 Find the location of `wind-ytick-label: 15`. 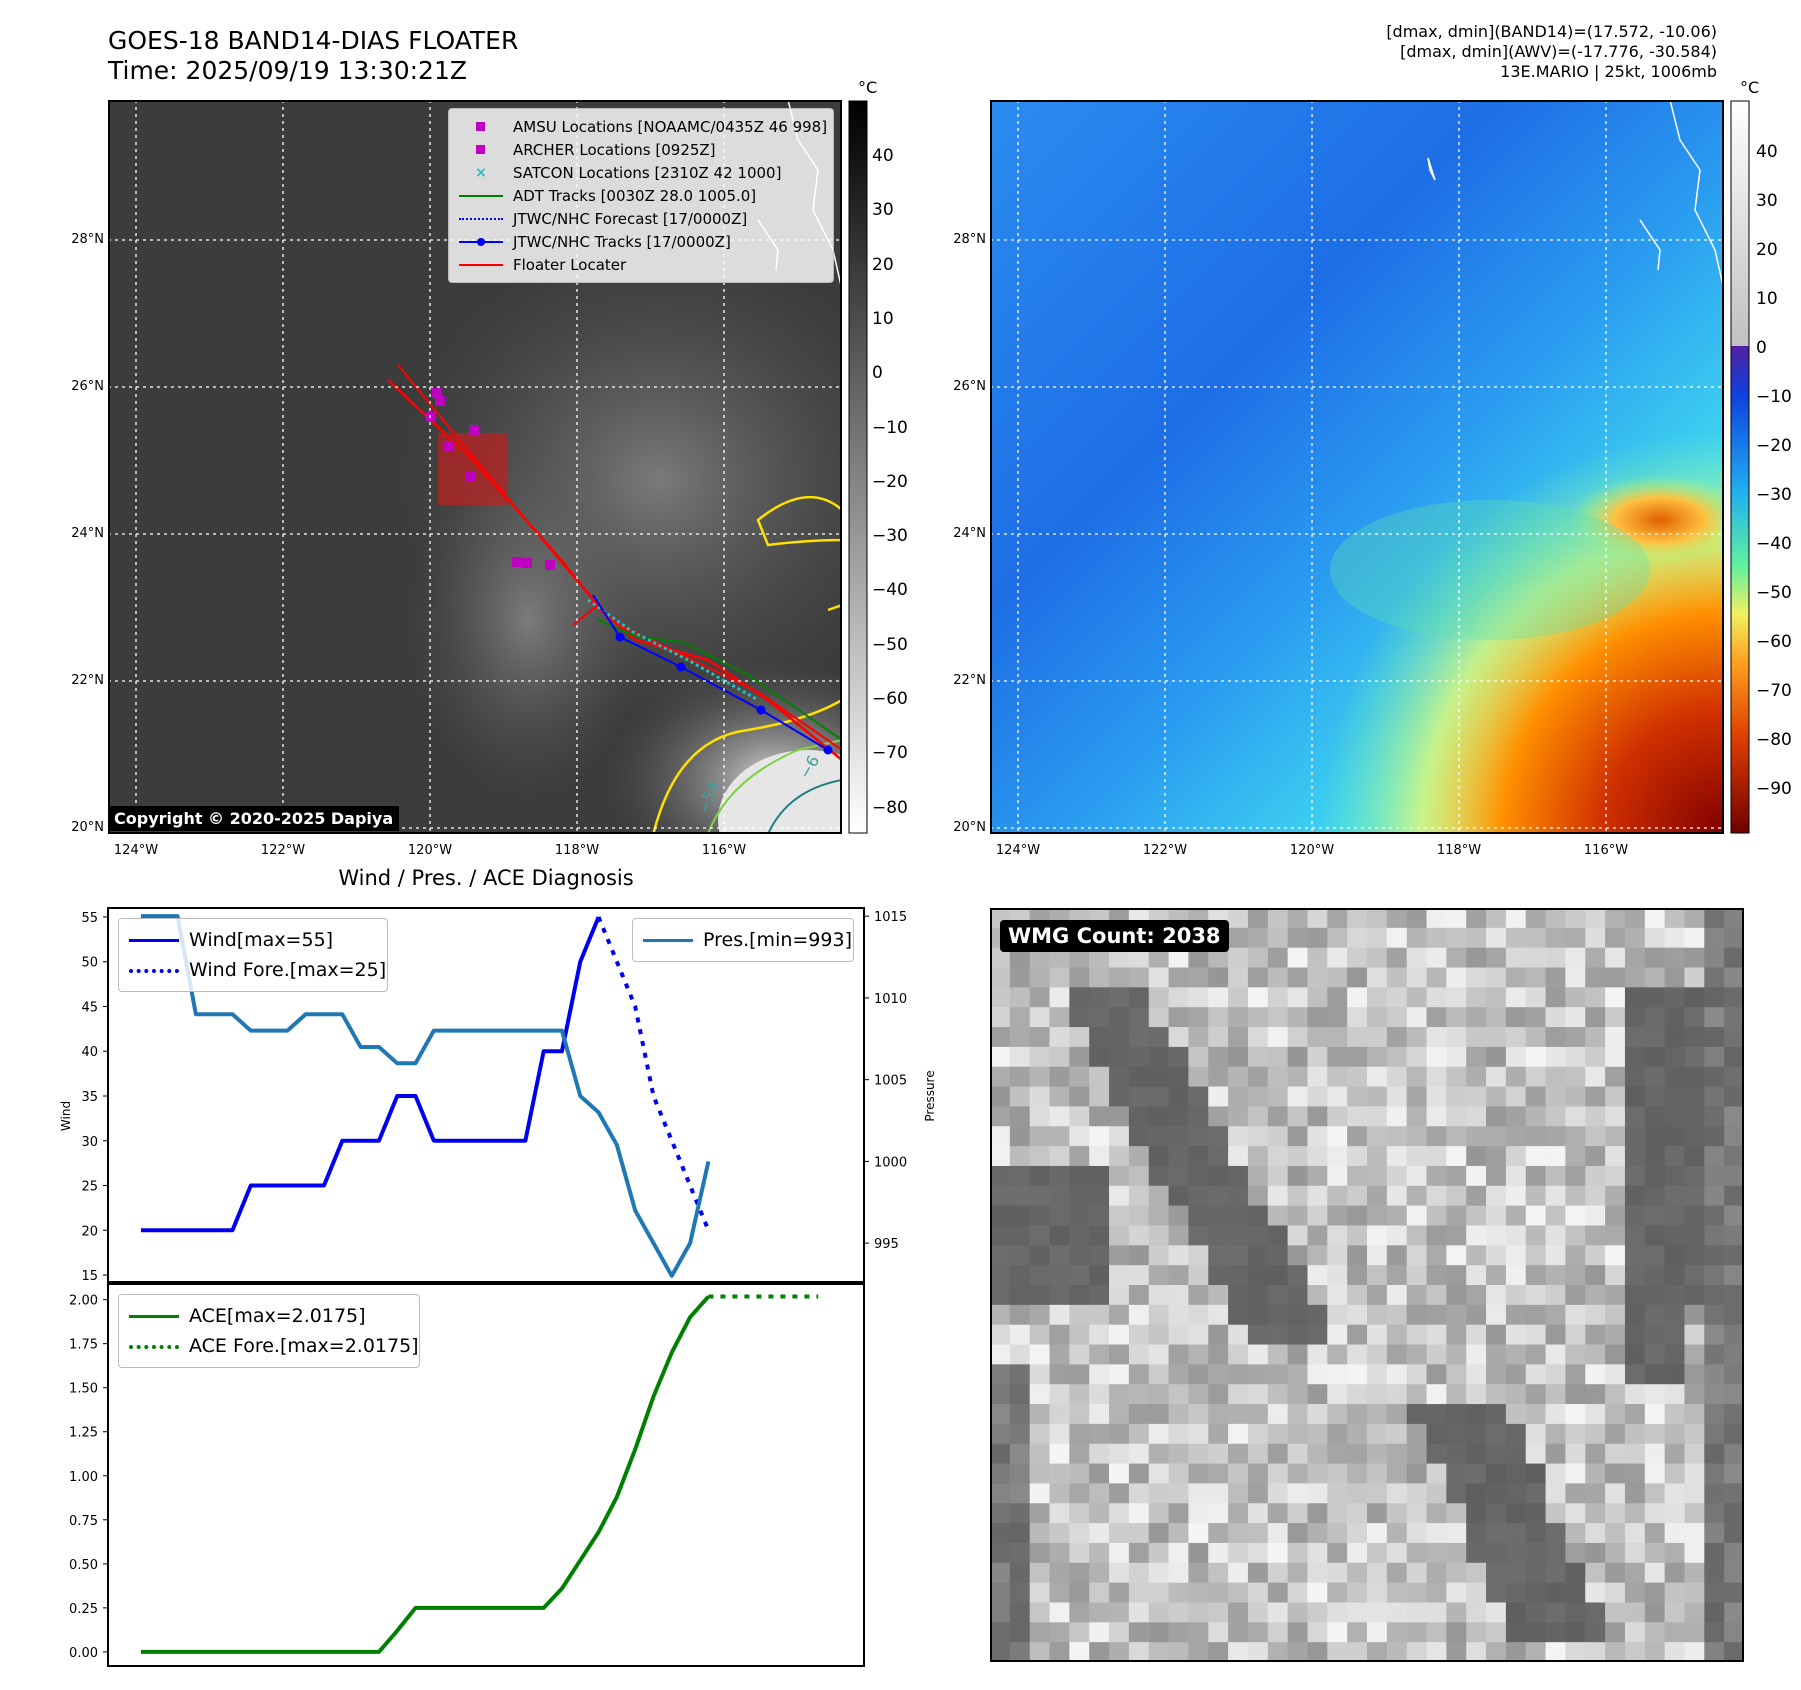

wind-ytick-label: 15 is located at coordinates (89, 1276).